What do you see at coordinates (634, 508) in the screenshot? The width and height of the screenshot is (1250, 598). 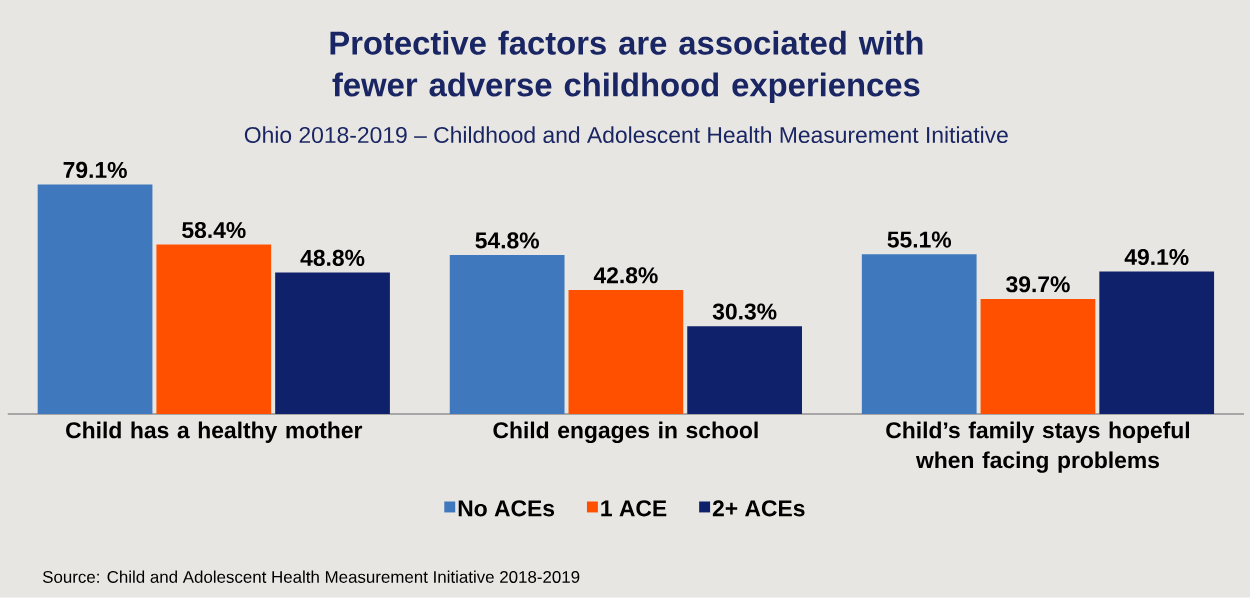 I see `legend-label: 1 ACE` at bounding box center [634, 508].